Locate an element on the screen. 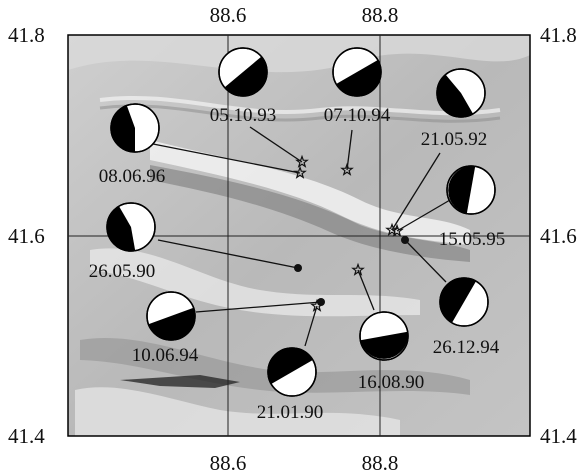  y-tick-left-41-8: 41.8 is located at coordinates (26, 35).